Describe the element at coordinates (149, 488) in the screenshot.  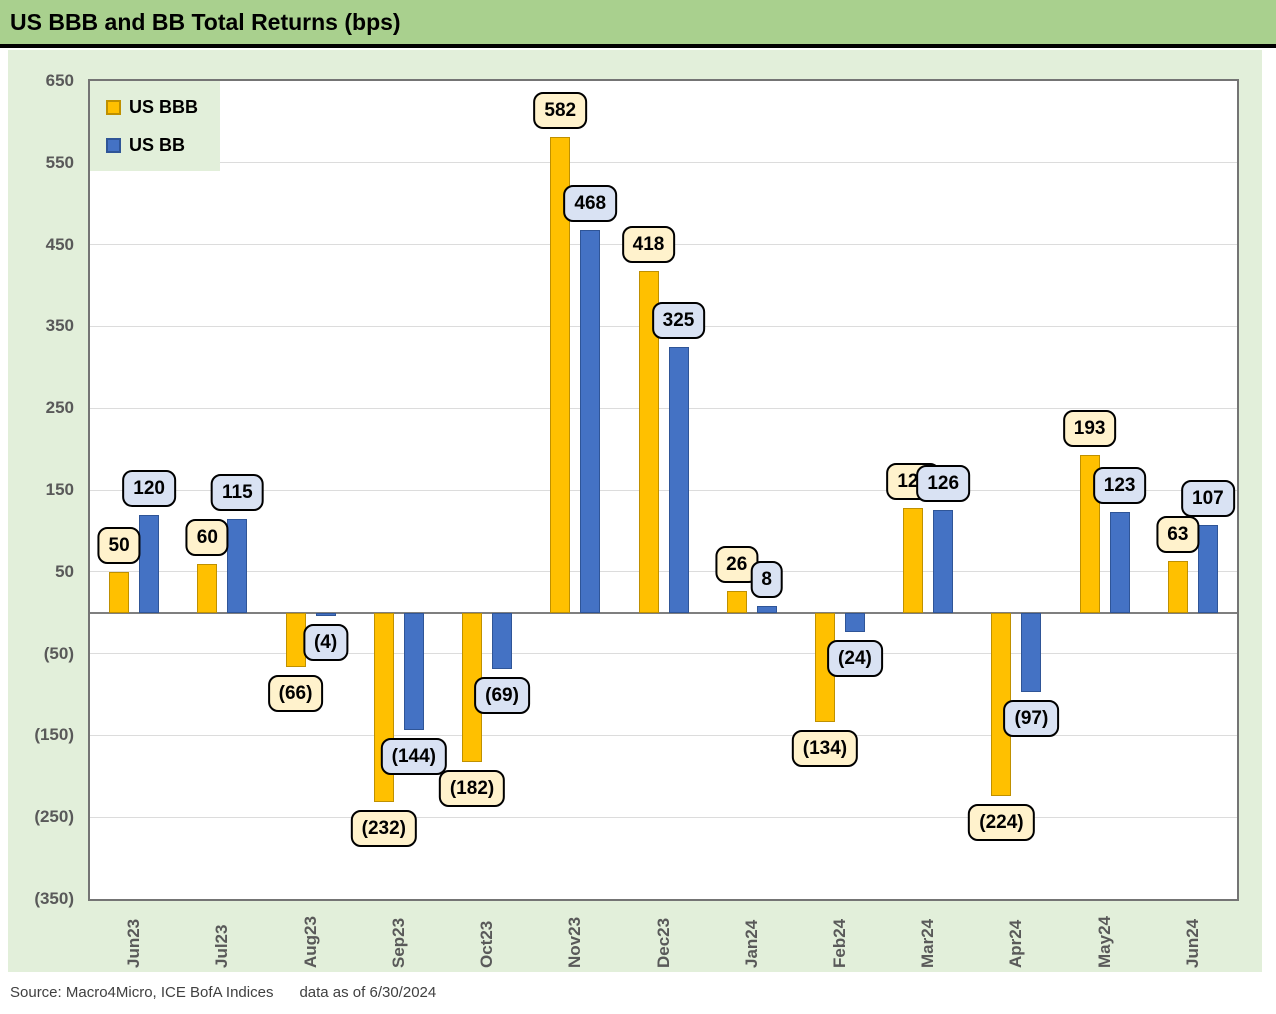
I see `data-label-us-bb-jun23: 120` at that location.